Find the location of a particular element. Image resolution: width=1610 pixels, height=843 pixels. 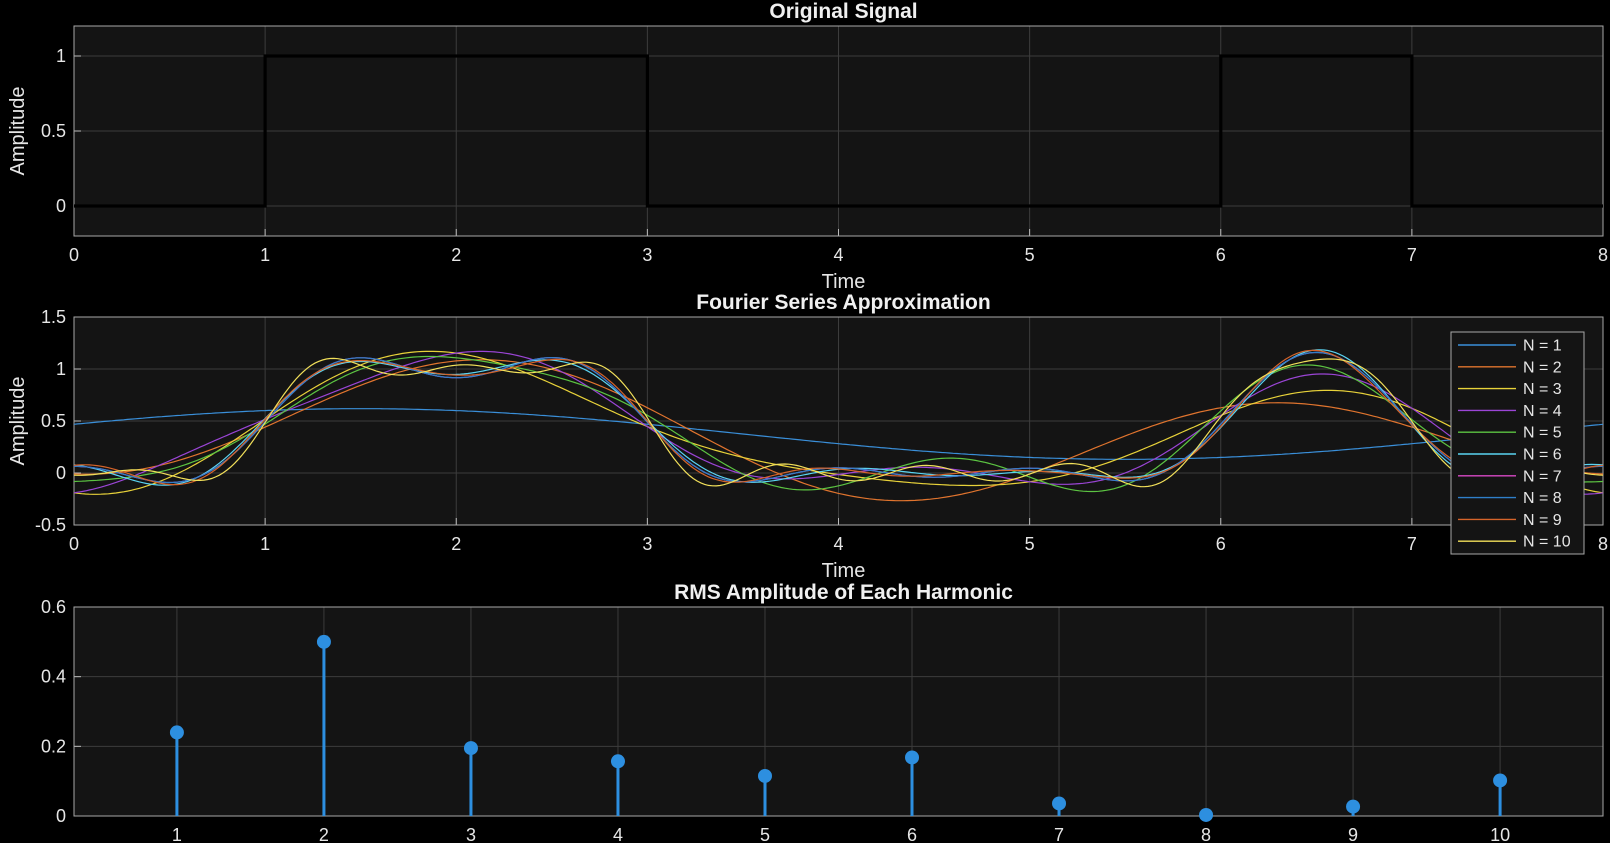

legend-label: N = 4 is located at coordinates (1542, 411).